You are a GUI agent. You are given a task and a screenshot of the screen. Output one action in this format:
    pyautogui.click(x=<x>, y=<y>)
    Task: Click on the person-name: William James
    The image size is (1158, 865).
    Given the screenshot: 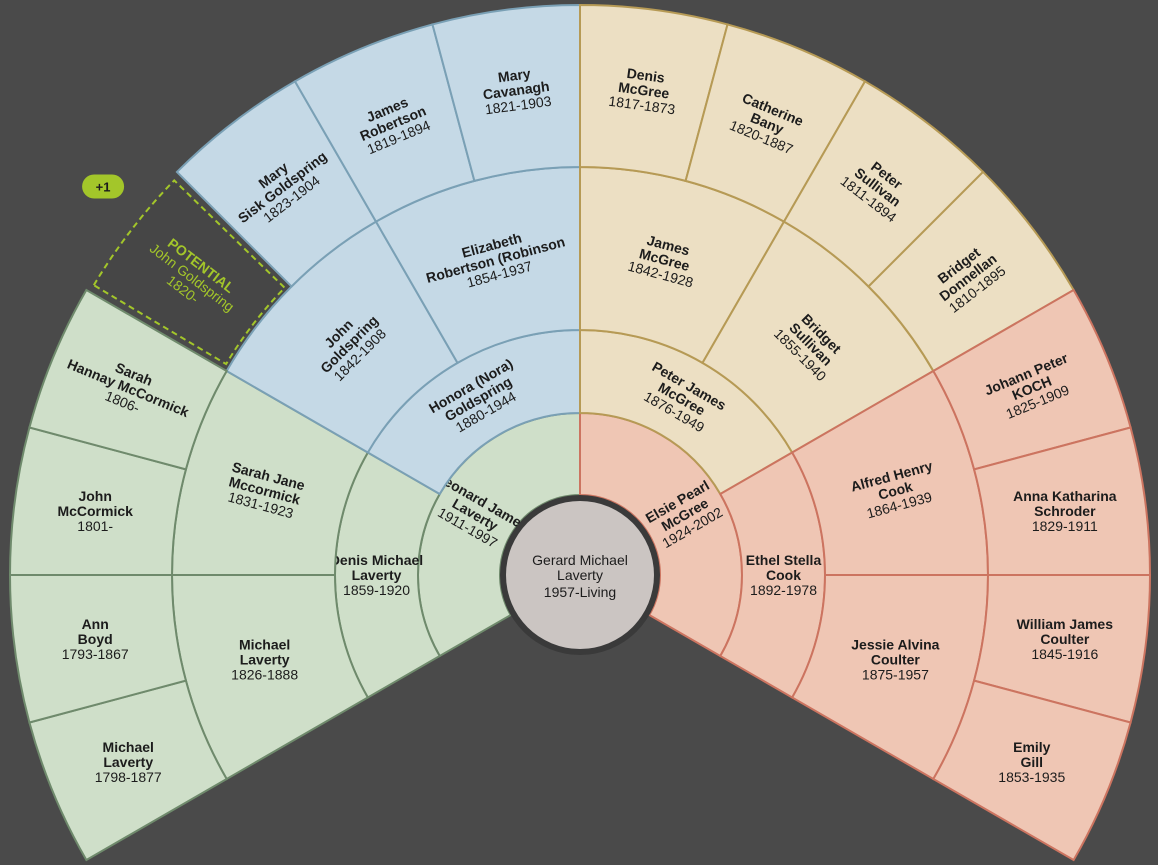 What is the action you would take?
    pyautogui.click(x=1065, y=624)
    